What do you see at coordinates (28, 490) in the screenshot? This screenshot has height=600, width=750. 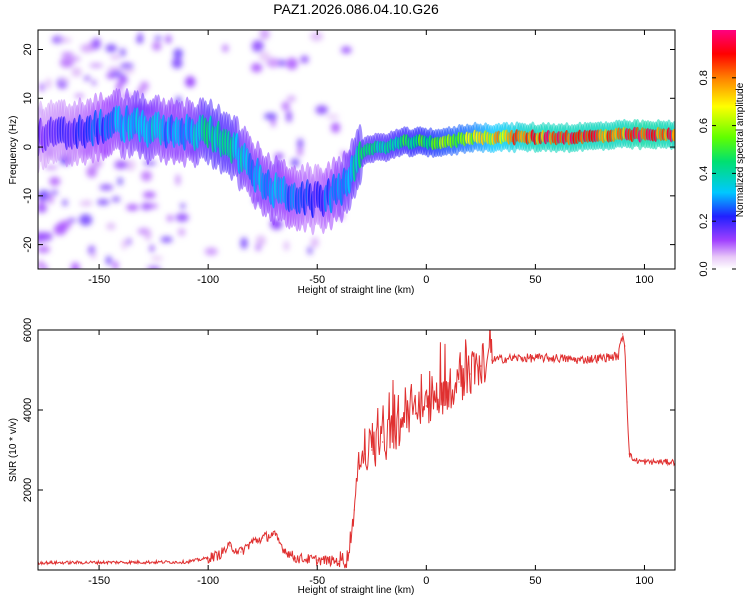 I see `y-tick-label: 2000` at bounding box center [28, 490].